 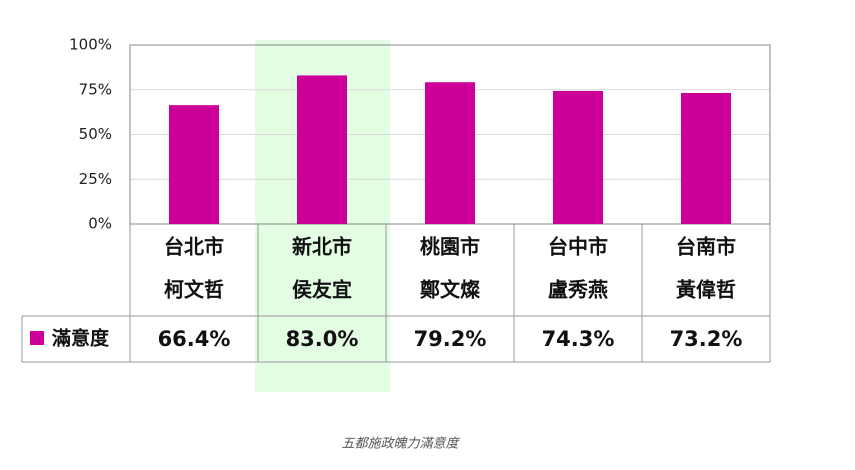 What do you see at coordinates (706, 290) in the screenshot?
I see `x-tick-label: 黃偉哲` at bounding box center [706, 290].